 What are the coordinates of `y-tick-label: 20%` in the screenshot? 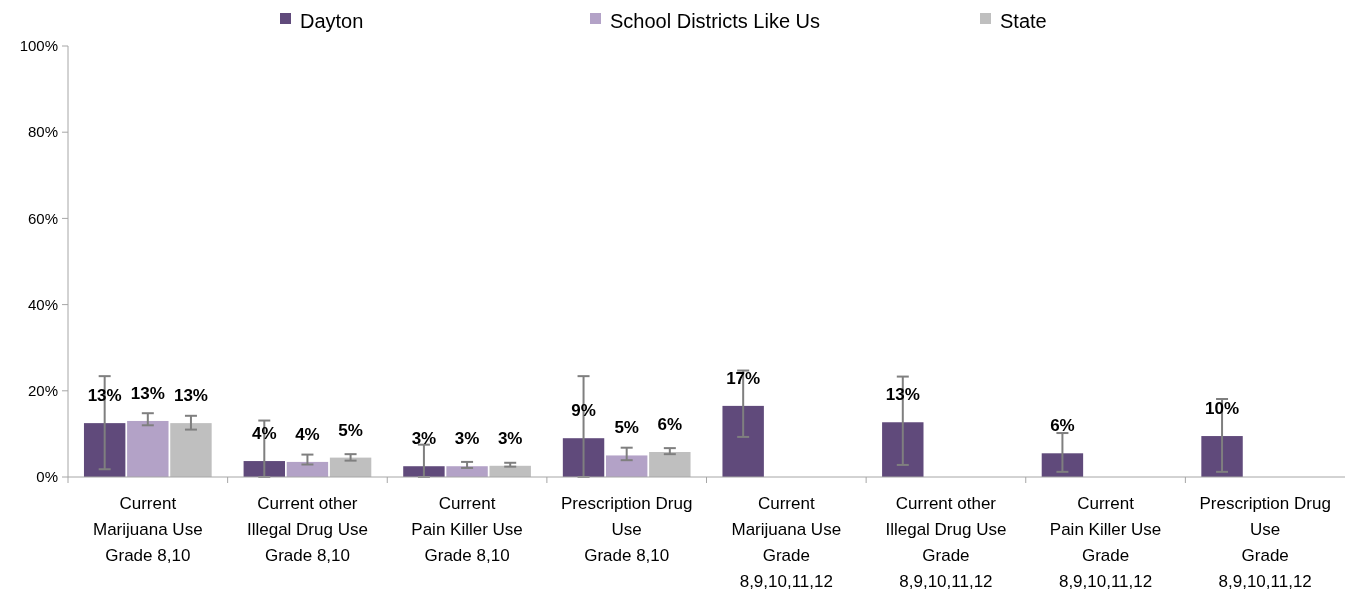 It's located at (42, 391).